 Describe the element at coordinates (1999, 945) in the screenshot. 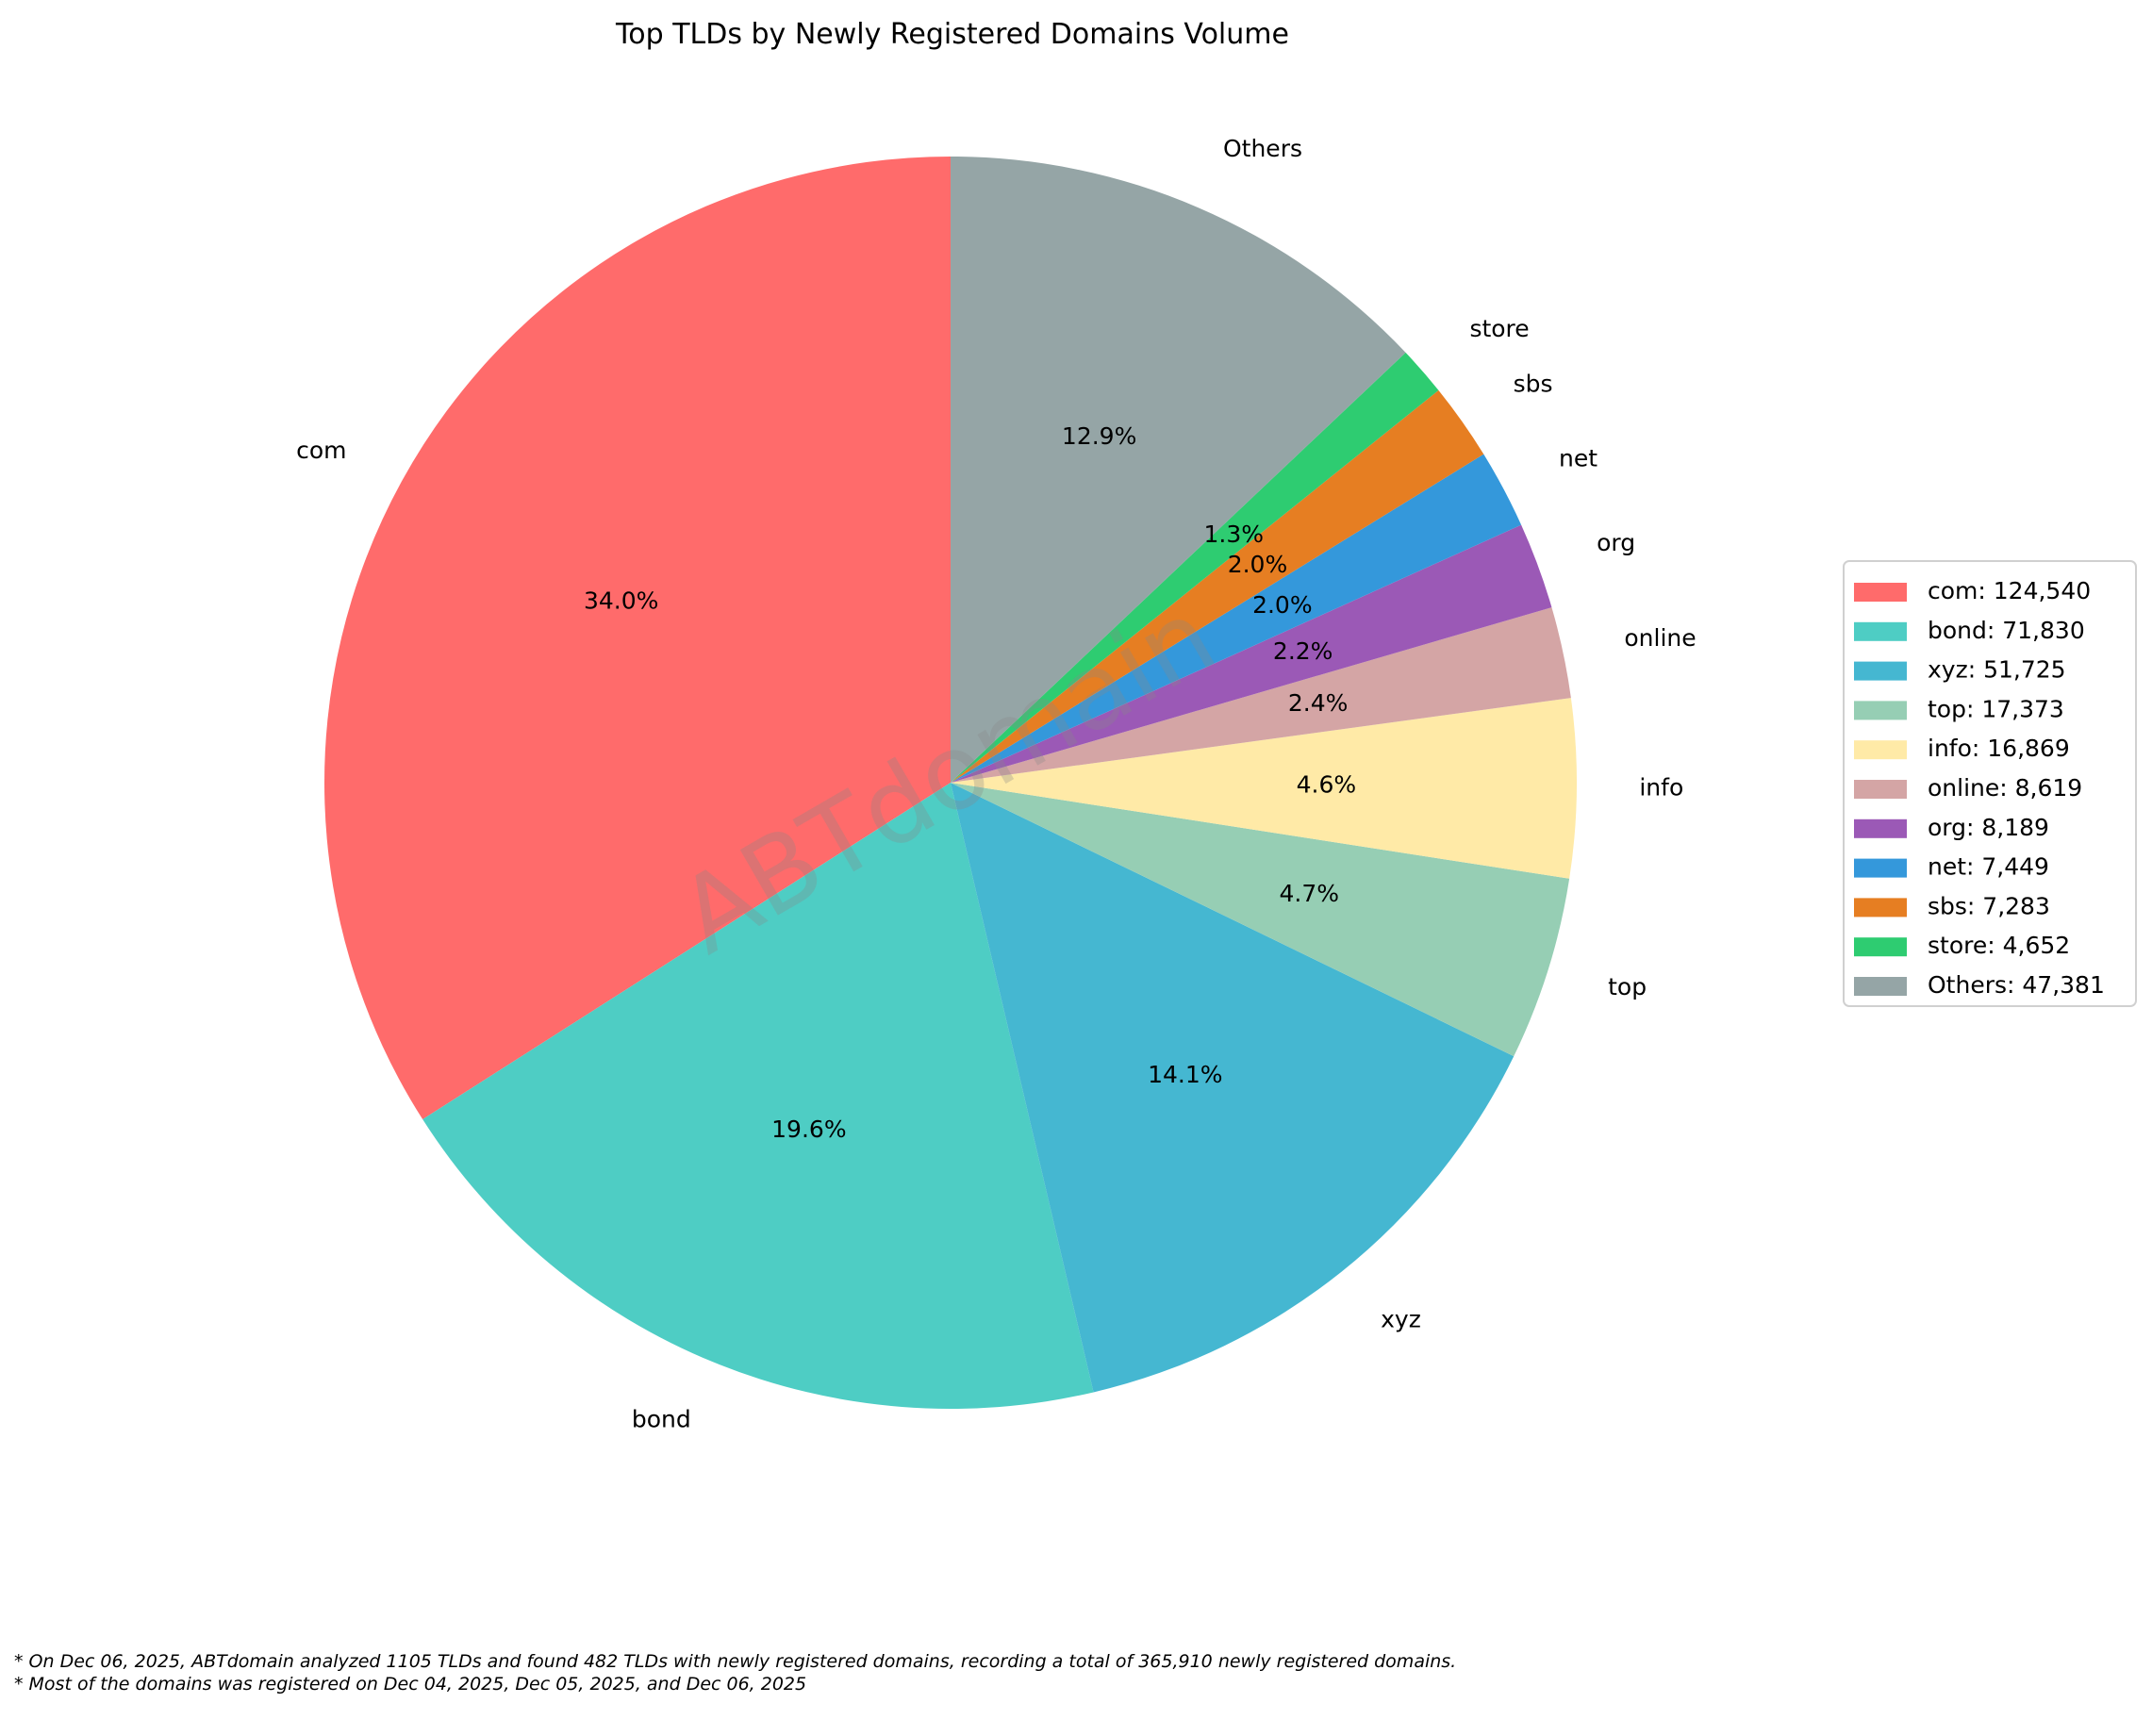

I see `legend-entry: store: 4,652` at that location.